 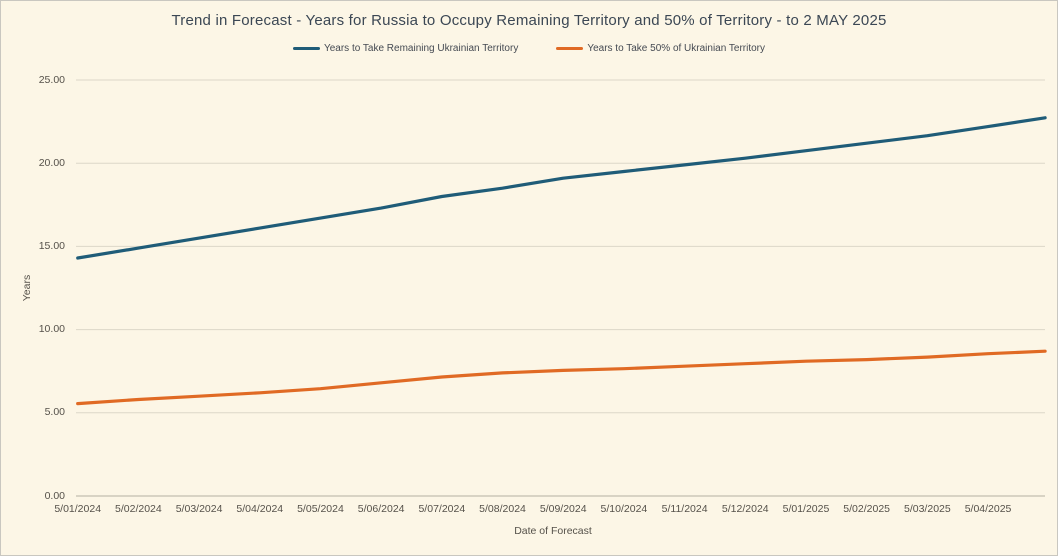 I want to click on legend-item-50pct-territory: Years to Take 50% of Ukrainian Territory, so click(x=660, y=48).